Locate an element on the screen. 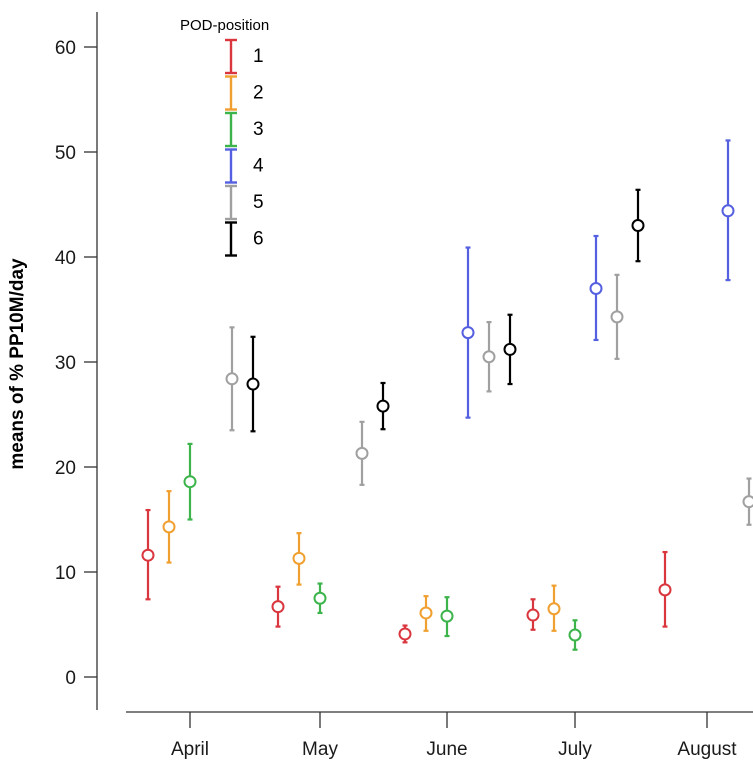  legend-item-3: 3 is located at coordinates (244, 129).